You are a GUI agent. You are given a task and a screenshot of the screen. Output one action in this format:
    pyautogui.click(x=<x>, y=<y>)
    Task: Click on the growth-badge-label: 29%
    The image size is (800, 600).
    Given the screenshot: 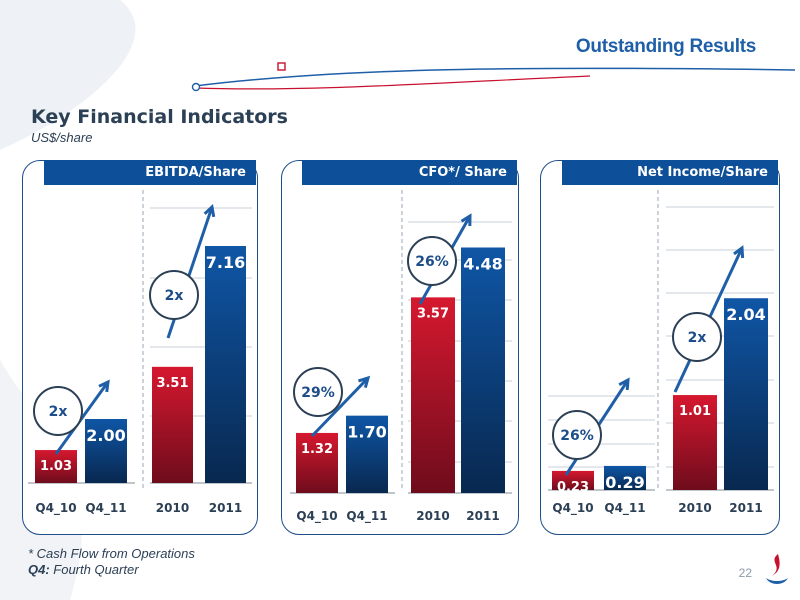 What is the action you would take?
    pyautogui.click(x=318, y=393)
    